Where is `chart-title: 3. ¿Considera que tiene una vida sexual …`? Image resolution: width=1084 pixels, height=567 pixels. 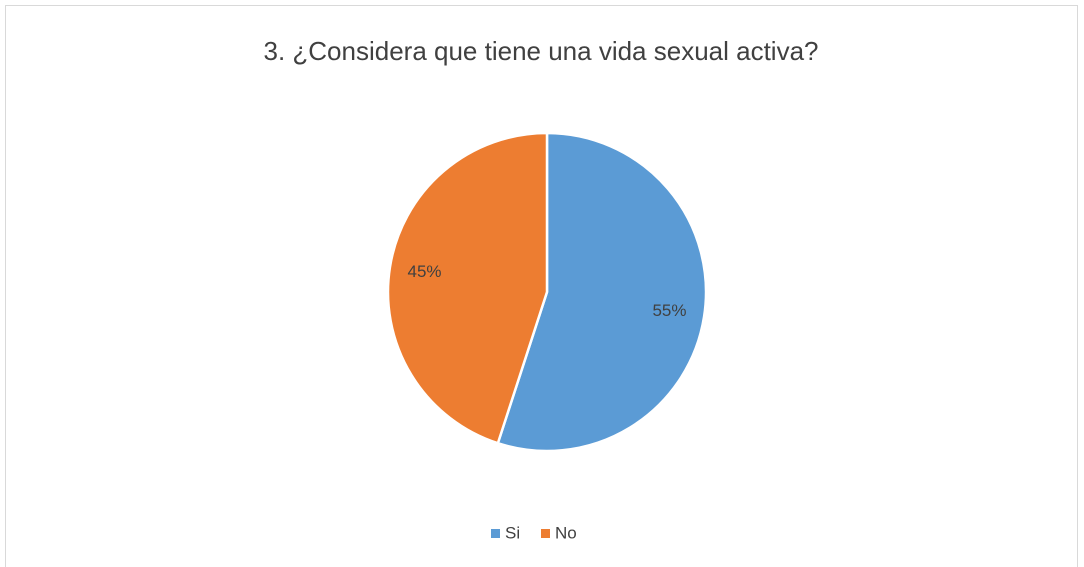
chart-title: 3. ¿Considera que tiene una vida sexual … is located at coordinates (540, 51).